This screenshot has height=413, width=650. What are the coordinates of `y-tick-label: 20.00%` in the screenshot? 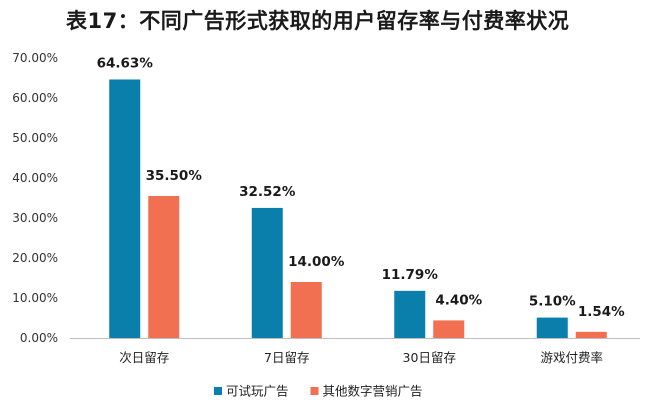 It's located at (35, 258).